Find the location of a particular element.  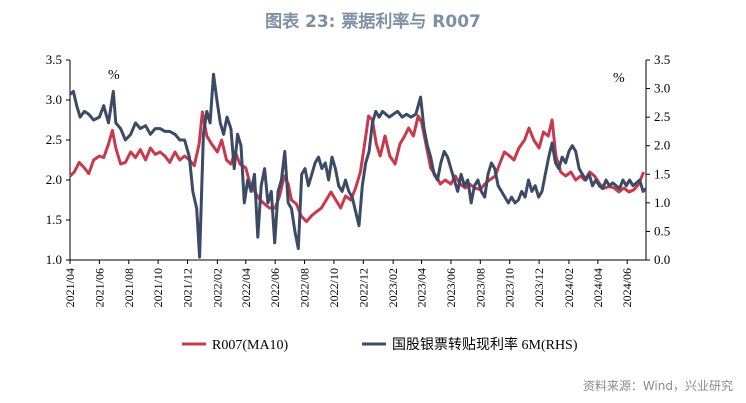

x-tick-label: 2022/02 is located at coordinates (217, 287).